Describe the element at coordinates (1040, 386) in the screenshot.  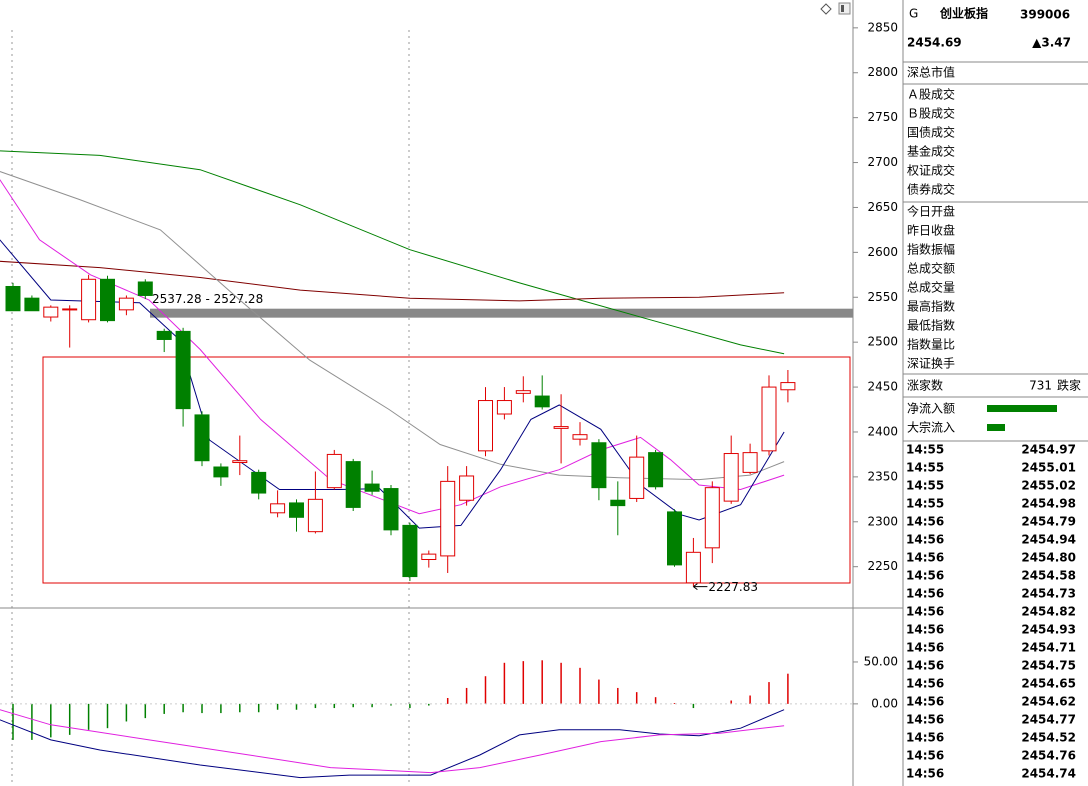
I see `advance-count: 731` at that location.